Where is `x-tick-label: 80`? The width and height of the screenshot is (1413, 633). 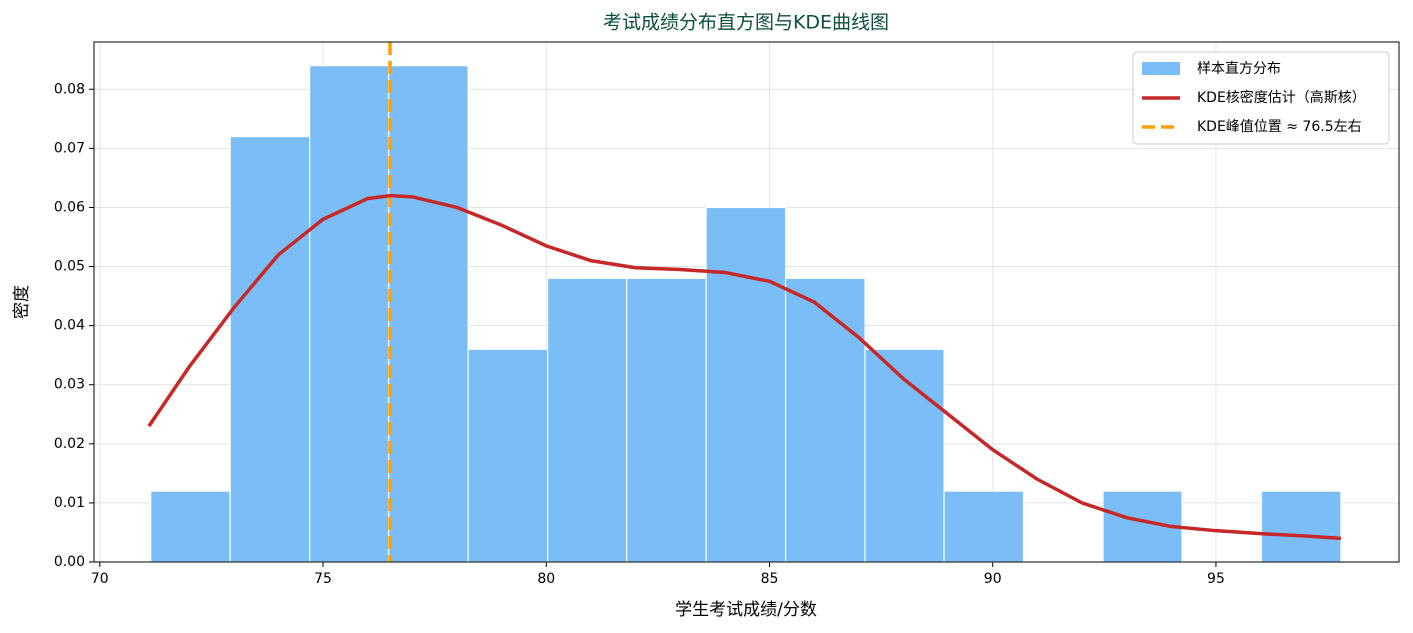 x-tick-label: 80 is located at coordinates (546, 579).